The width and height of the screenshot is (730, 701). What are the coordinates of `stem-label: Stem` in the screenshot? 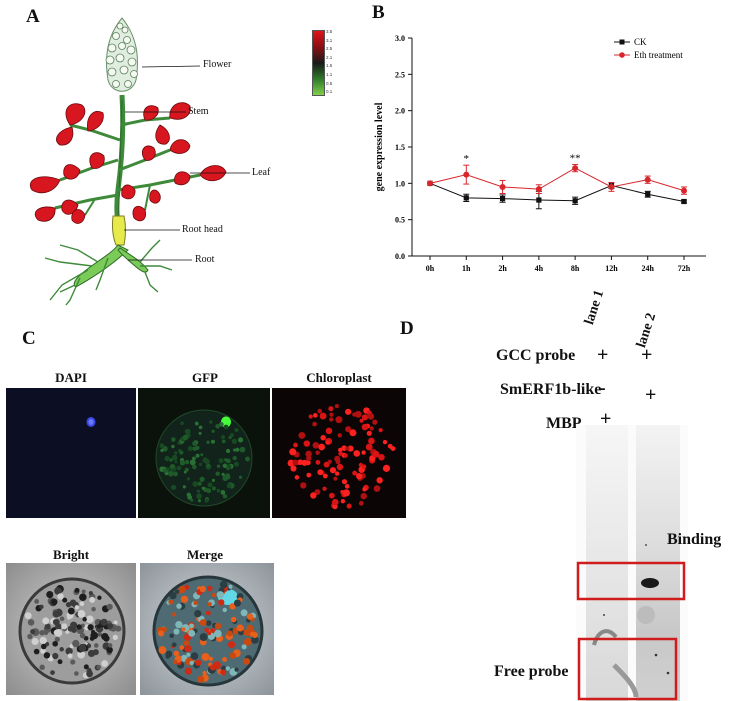 It's located at (198, 111).